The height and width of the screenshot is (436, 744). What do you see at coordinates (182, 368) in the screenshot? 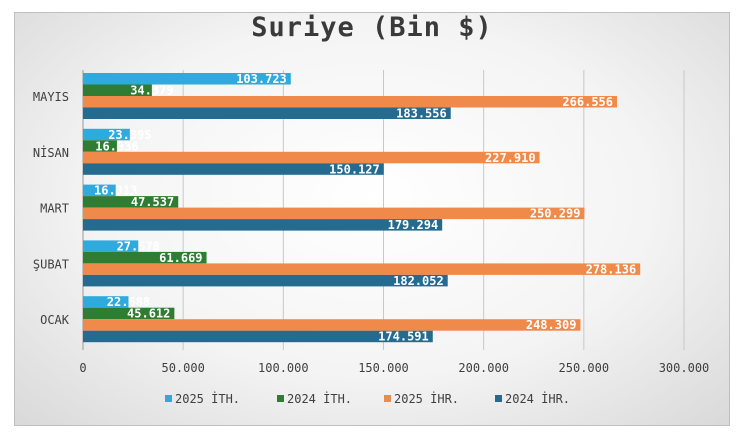
I see `x-tick-label: 50.000` at bounding box center [182, 368].